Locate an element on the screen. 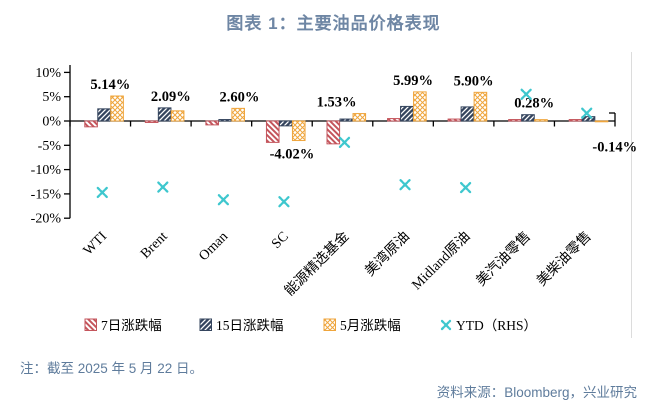 This screenshot has width=667, height=409. category-label-SC: SC is located at coordinates (280, 240).